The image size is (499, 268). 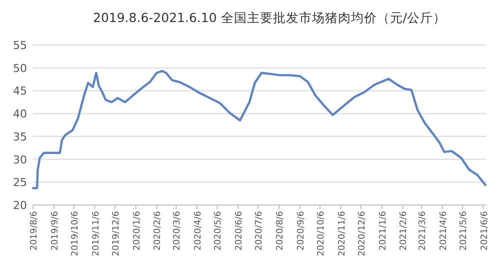 What do you see at coordinates (35, 230) in the screenshot?
I see `x-tick-label: 2019/8/6` at bounding box center [35, 230].